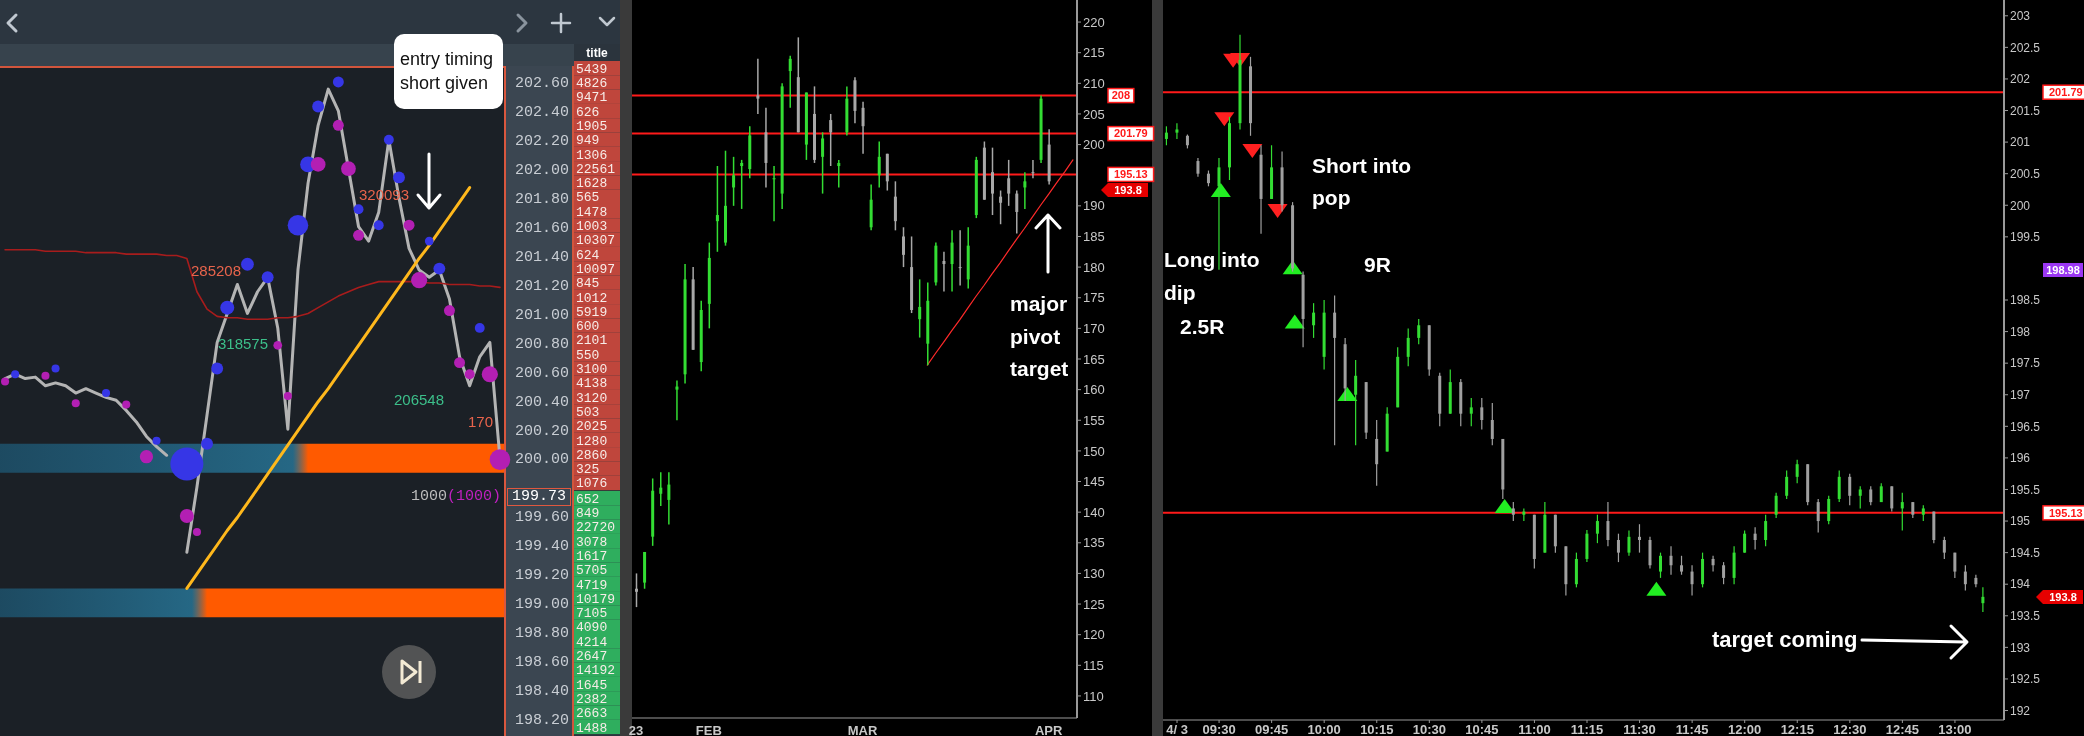 This screenshot has height=736, width=2084. Describe the element at coordinates (596, 269) in the screenshot. I see `text: 10097` at that location.